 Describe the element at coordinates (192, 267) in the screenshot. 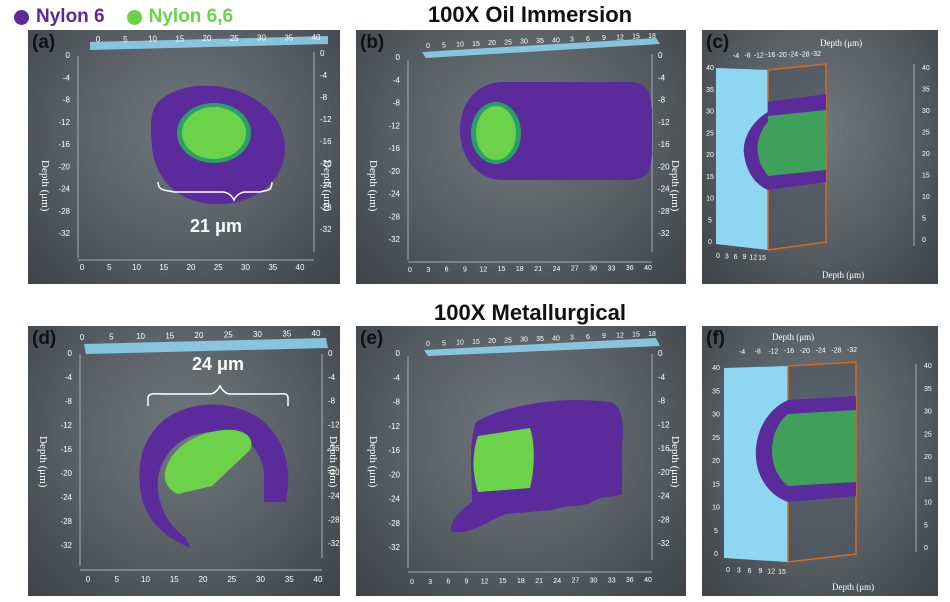

I see `panel-a-bottom-ticks: 0 5 10 15 20 25 30 35 40` at that location.